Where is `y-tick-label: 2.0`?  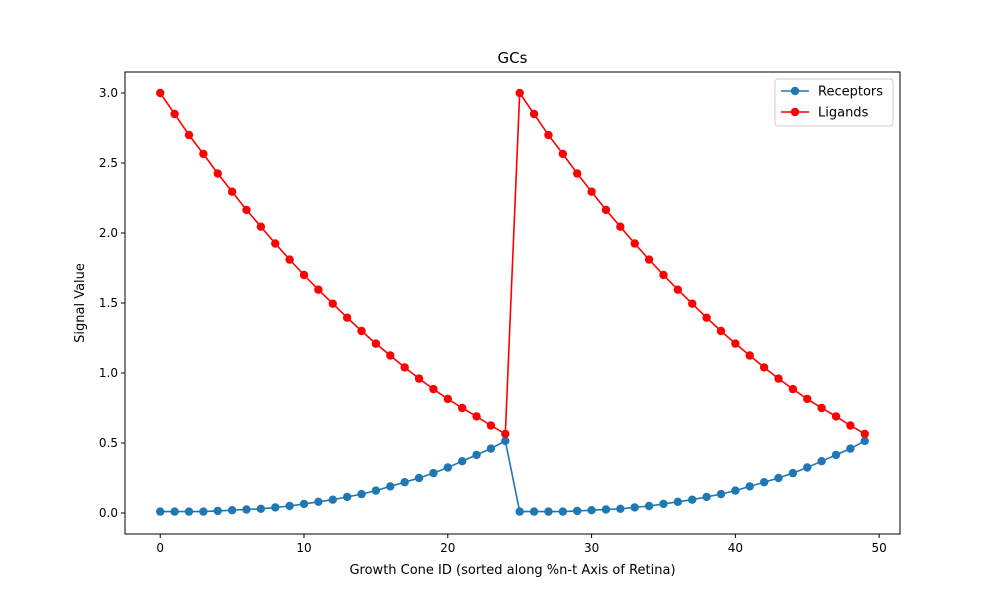 y-tick-label: 2.0 is located at coordinates (108, 233).